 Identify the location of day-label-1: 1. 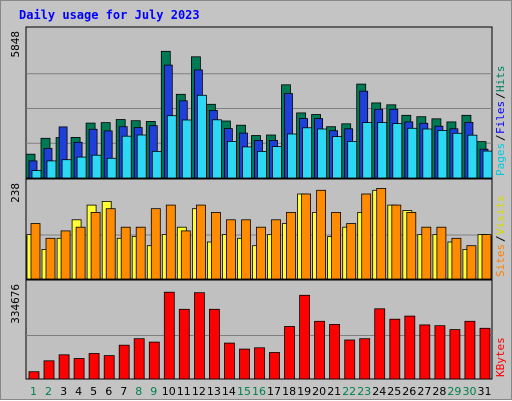
(33, 391).